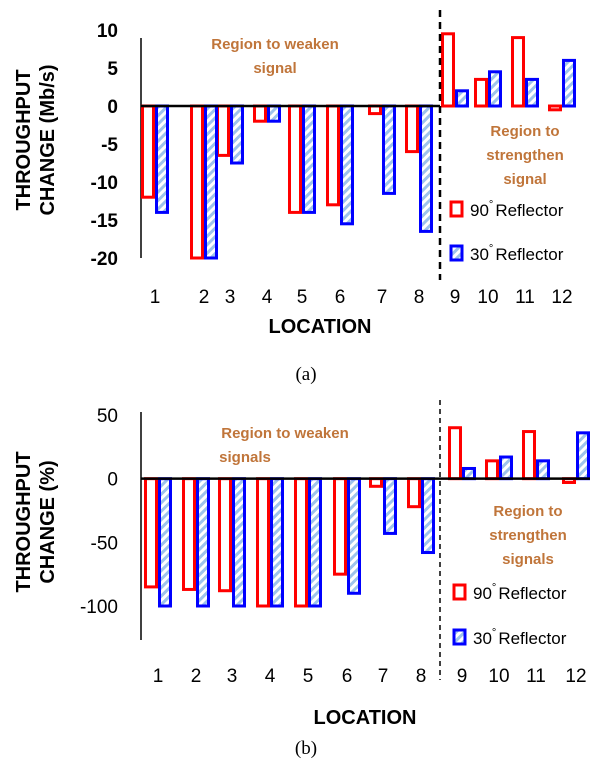  I want to click on region-strengthen-b-line1: Region to, so click(527, 511).